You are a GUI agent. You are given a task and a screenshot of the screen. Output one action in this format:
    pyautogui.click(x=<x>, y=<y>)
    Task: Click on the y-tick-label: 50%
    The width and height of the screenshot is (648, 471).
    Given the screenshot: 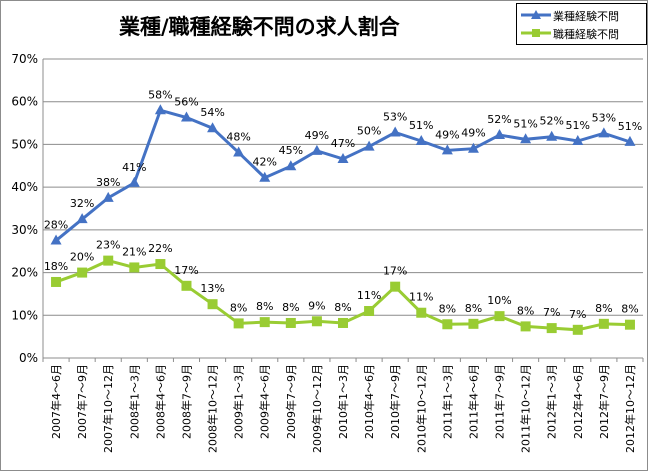 What is the action you would take?
    pyautogui.click(x=24, y=144)
    